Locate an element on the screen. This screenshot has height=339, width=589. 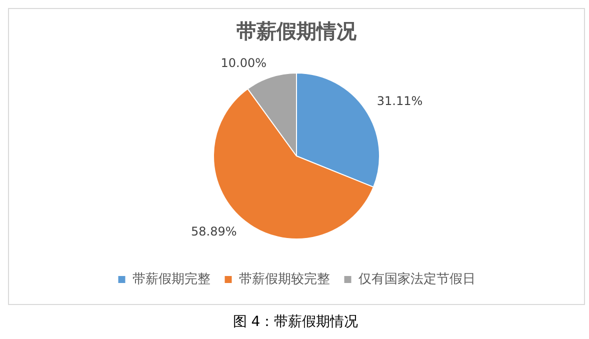
legend-label: 仅有国家法定节假日 is located at coordinates (417, 278).